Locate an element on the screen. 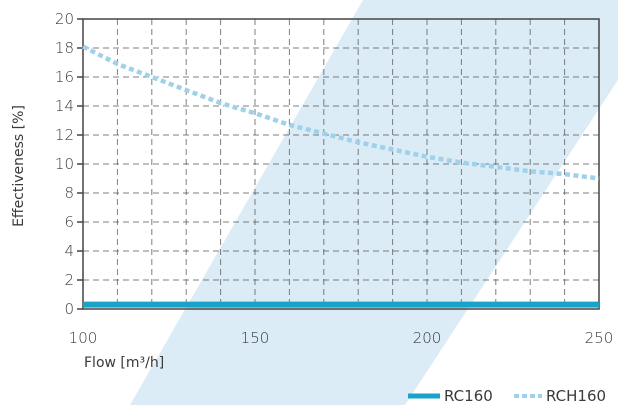 Image resolution: width=618 pixels, height=405 pixels. legend-rch160-label: RCH160 is located at coordinates (576, 396).